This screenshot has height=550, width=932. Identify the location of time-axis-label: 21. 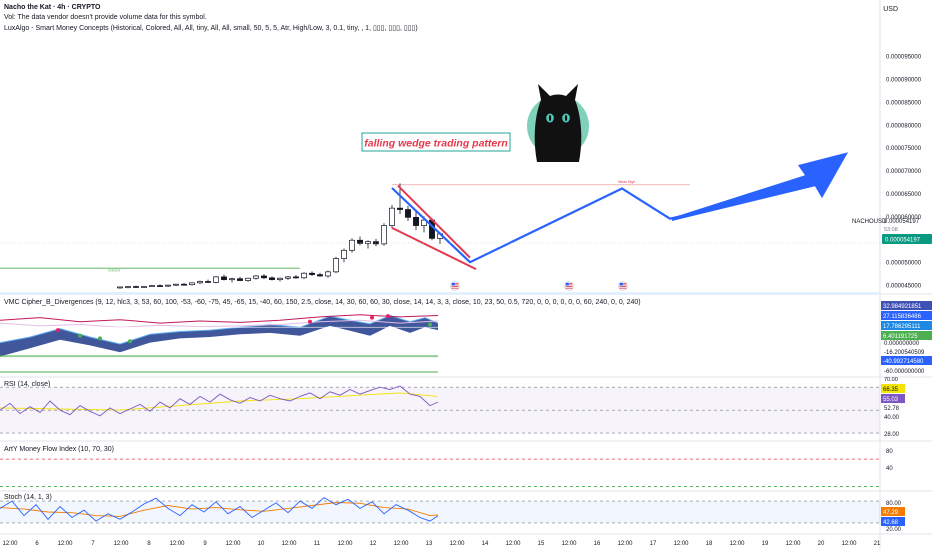
(877, 544).